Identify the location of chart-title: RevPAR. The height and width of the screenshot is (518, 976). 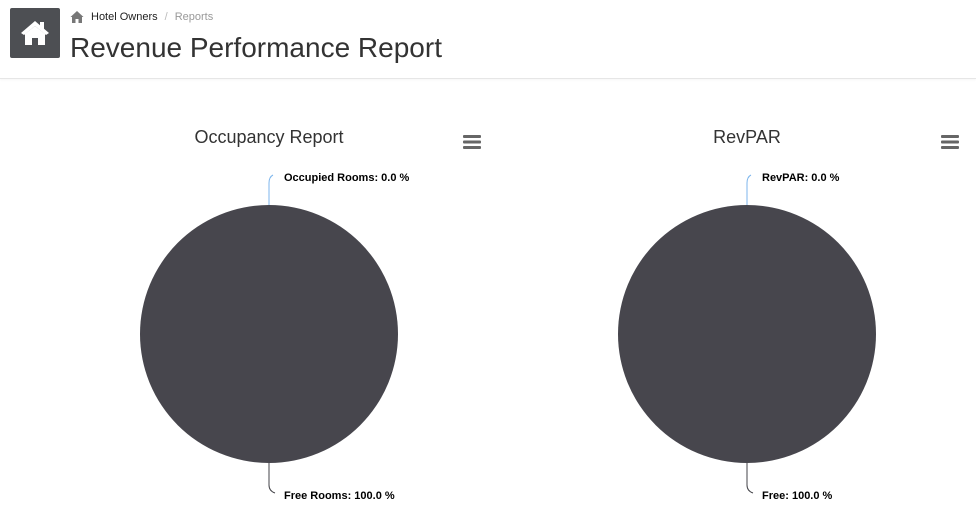
(747, 137).